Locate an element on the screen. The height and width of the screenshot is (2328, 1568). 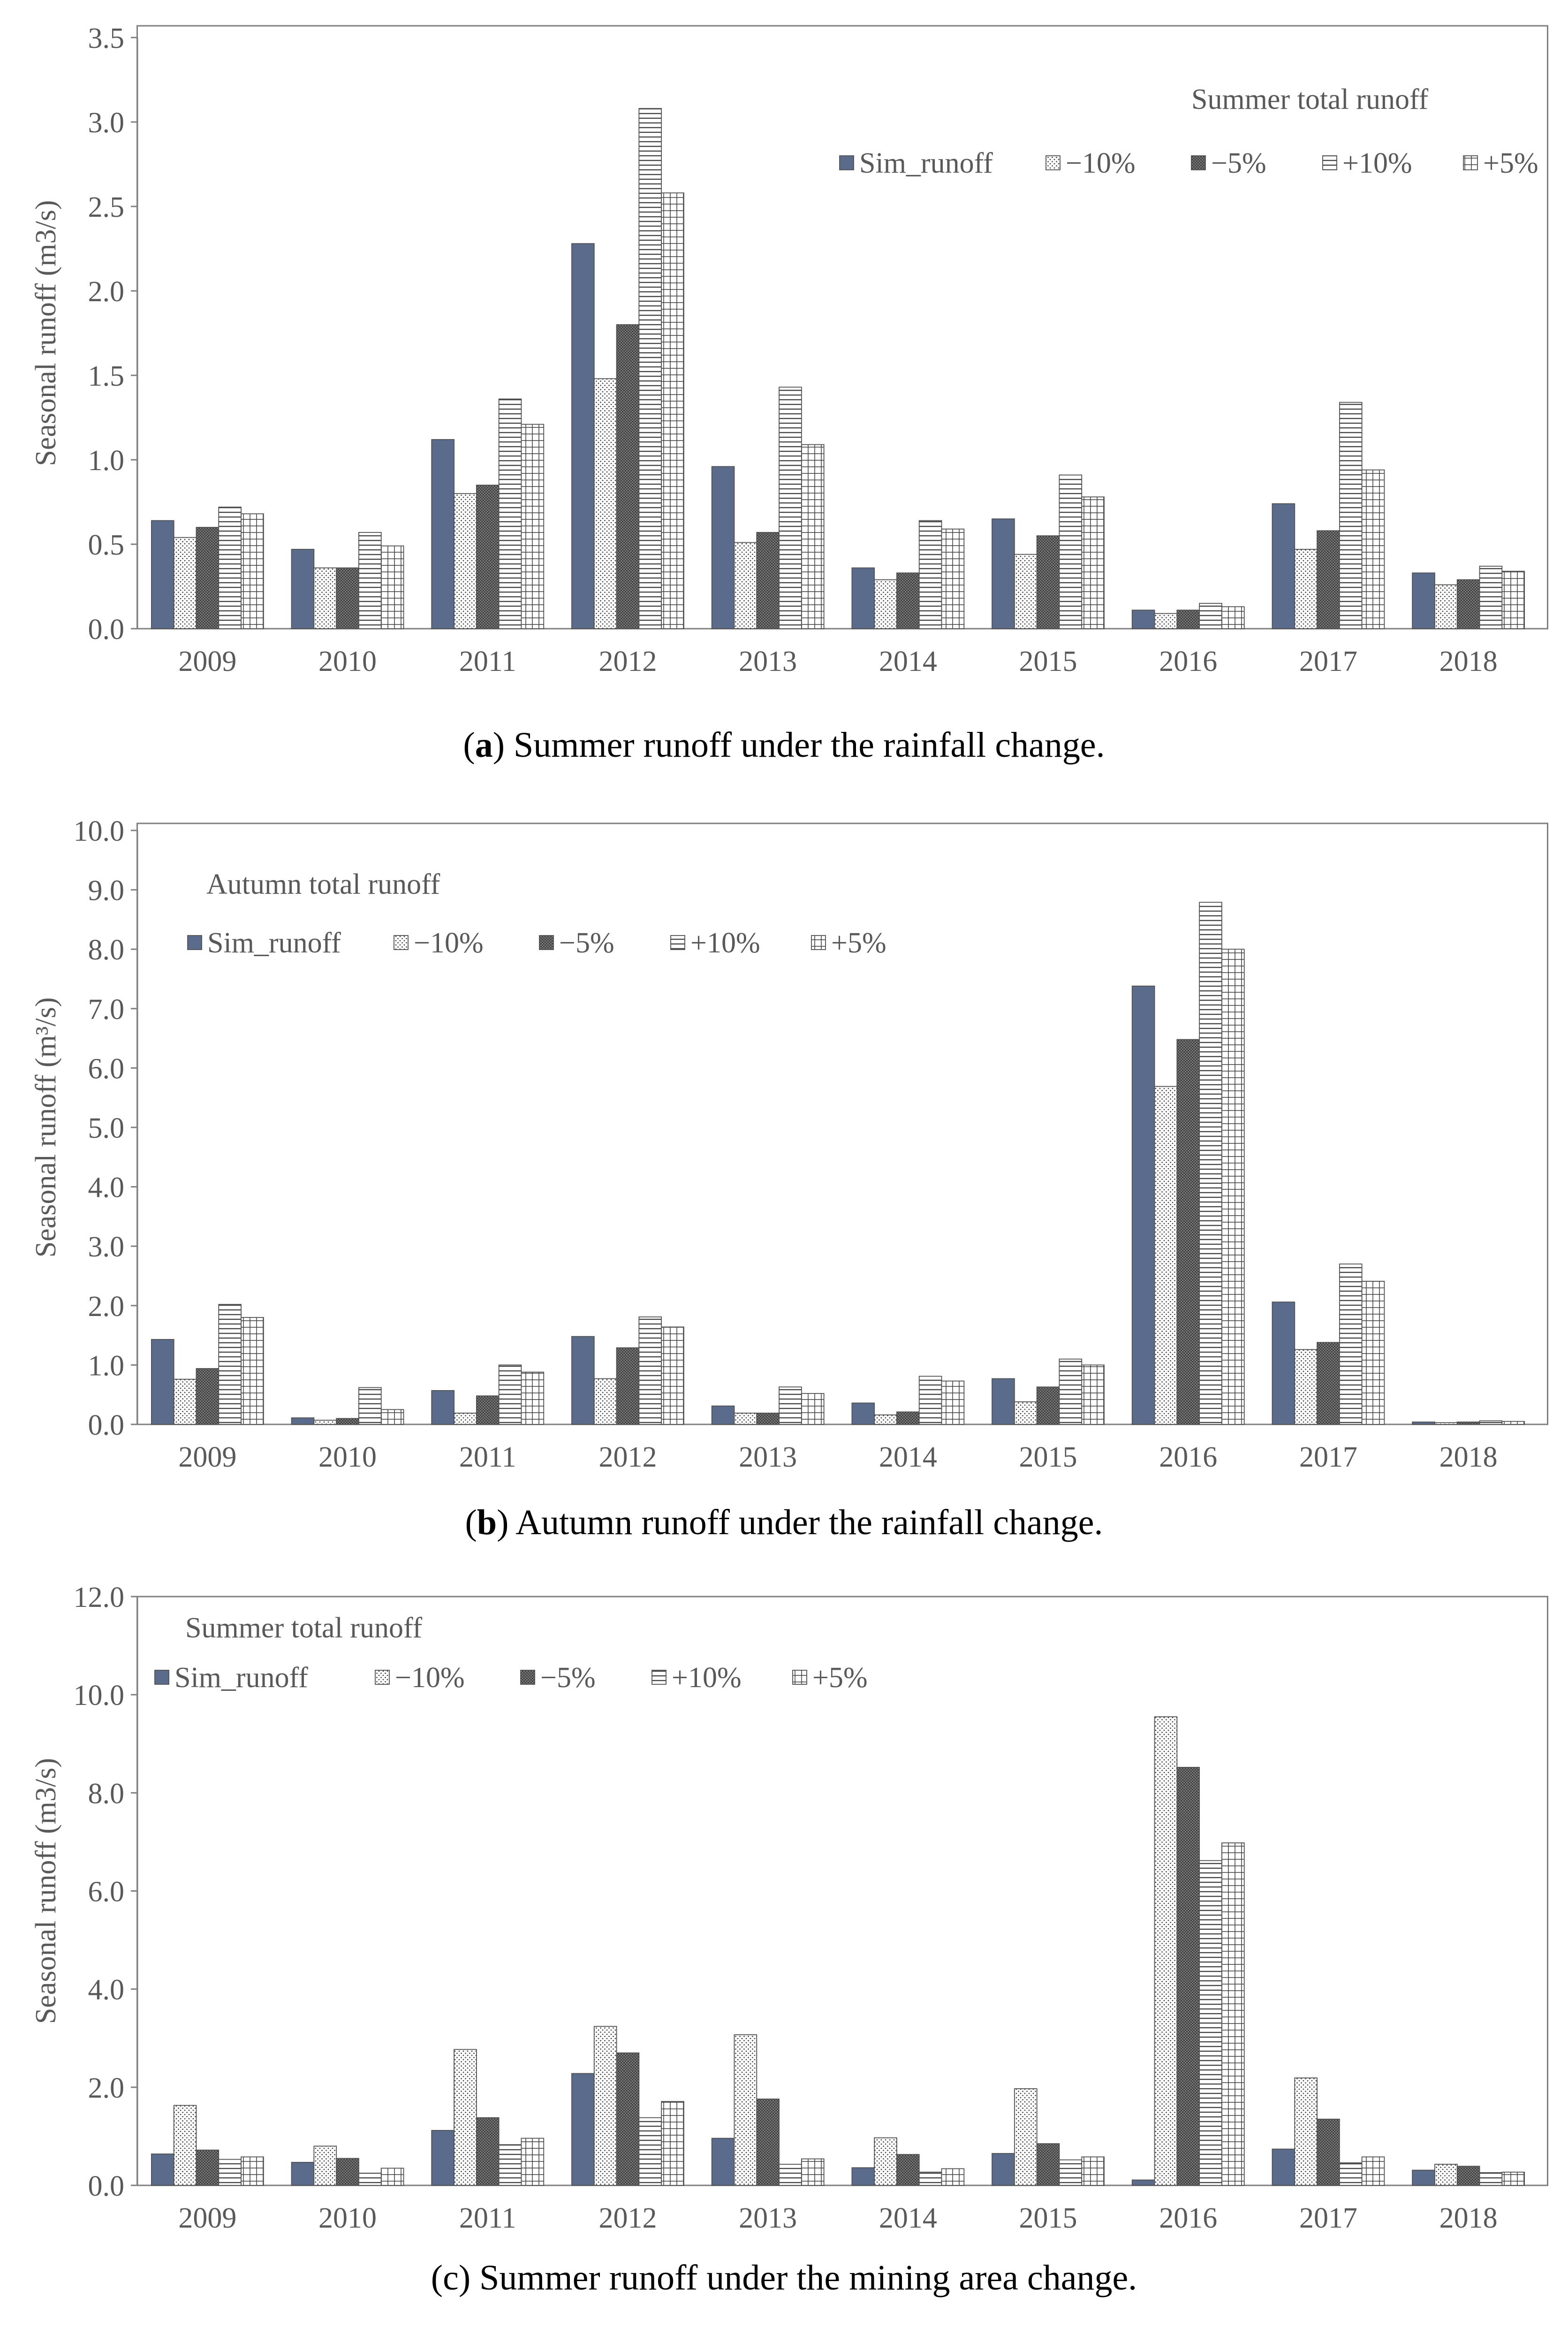
caption-b-text: Autumn runoff under the rainfall change. is located at coordinates (809, 1523).